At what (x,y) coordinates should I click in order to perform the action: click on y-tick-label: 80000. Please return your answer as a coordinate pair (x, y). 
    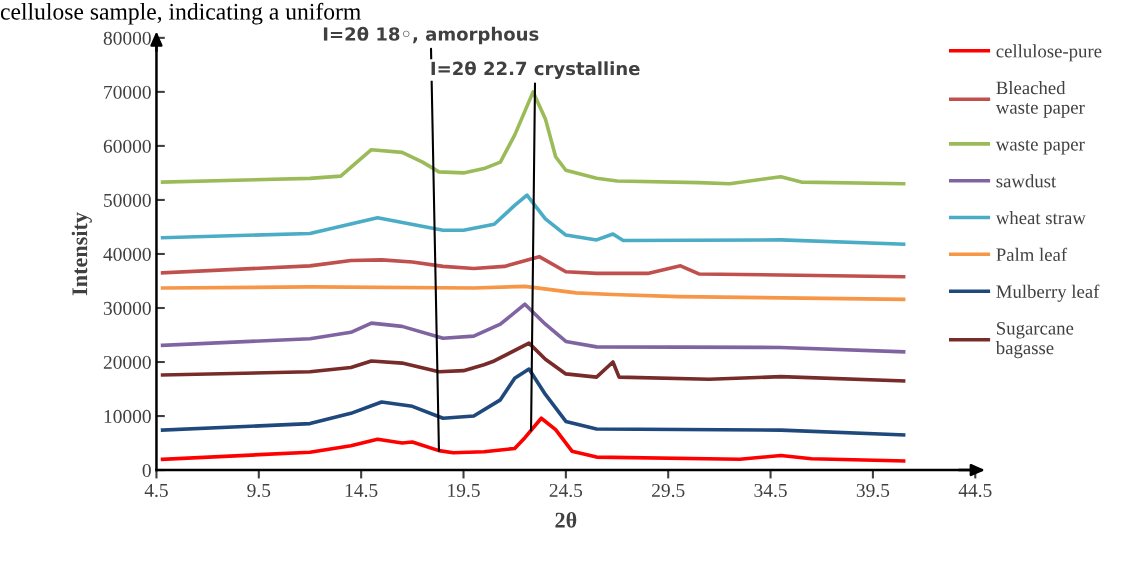
    Looking at the image, I should click on (127, 38).